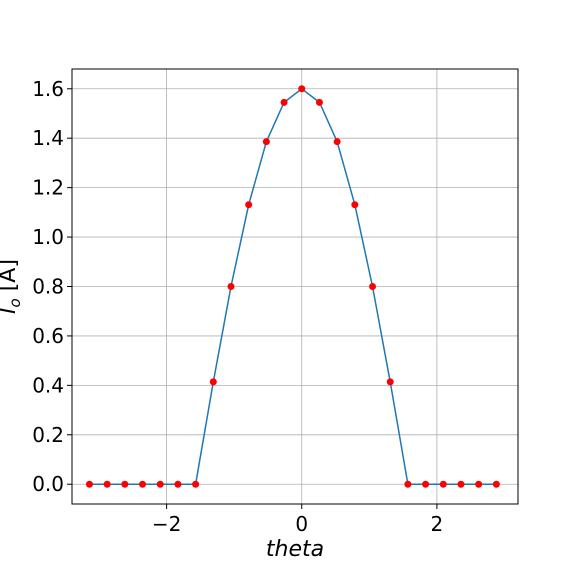 Image resolution: width=576 pixels, height=576 pixels. What do you see at coordinates (10, 310) in the screenshot?
I see `y-axis-label-main: I` at bounding box center [10, 310].